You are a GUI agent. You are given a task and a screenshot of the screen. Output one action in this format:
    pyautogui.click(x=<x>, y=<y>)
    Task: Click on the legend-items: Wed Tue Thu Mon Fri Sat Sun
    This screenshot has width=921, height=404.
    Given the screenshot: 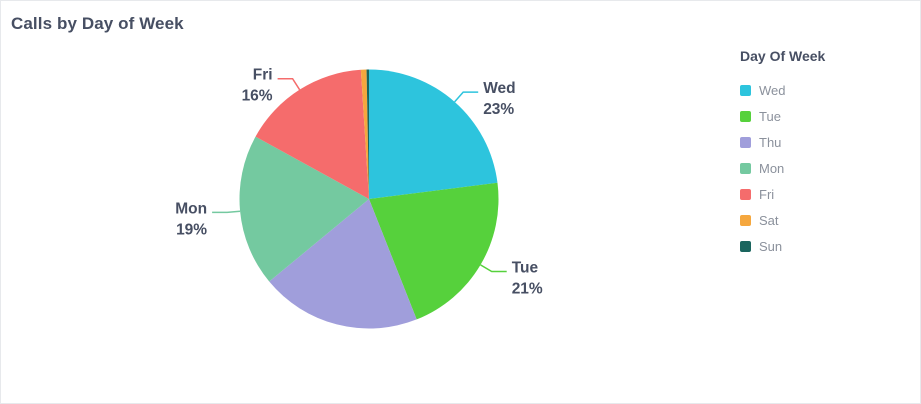 What is the action you would take?
    pyautogui.click(x=826, y=168)
    